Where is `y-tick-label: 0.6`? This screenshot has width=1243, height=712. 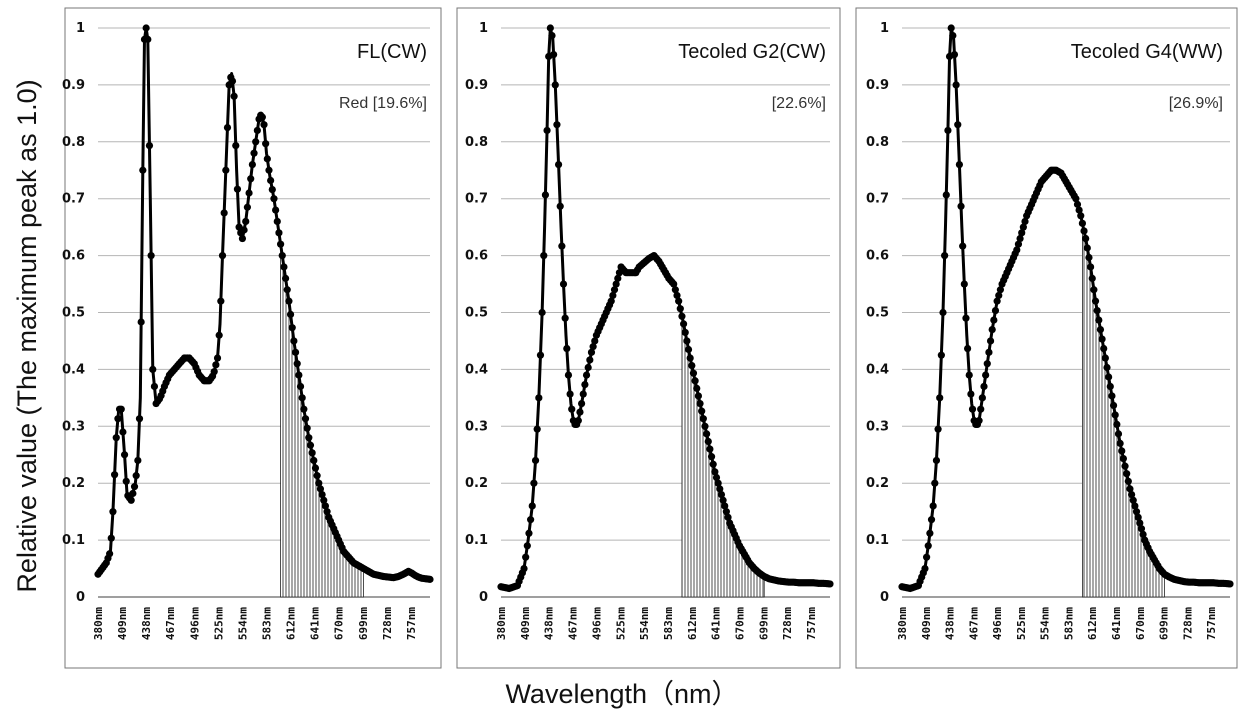 y-tick-label: 0.6 is located at coordinates (877, 256).